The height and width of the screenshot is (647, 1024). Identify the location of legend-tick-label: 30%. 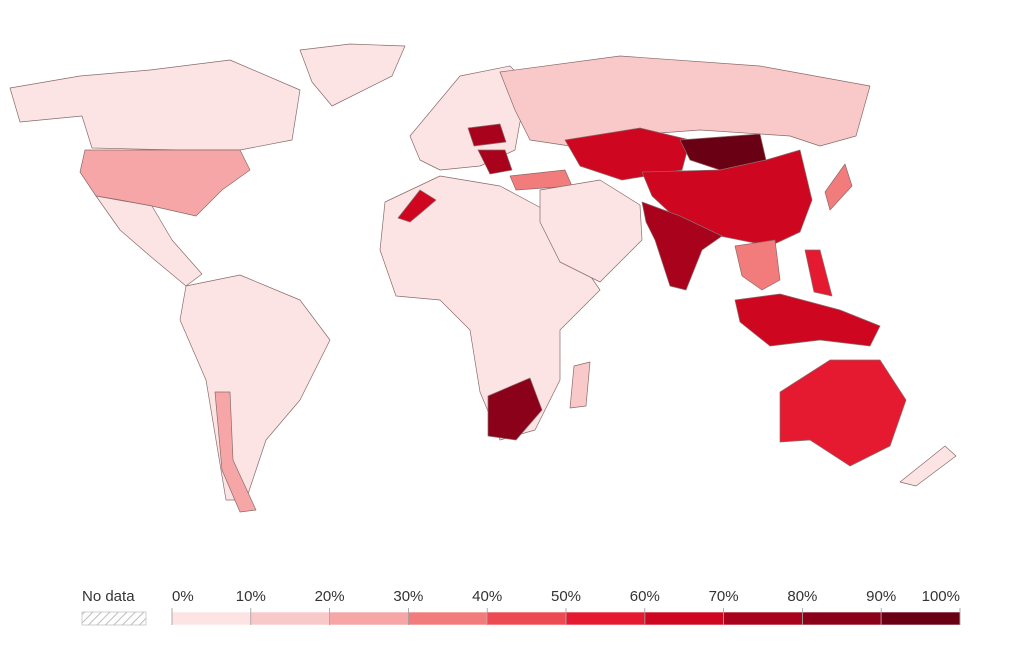
(408, 596).